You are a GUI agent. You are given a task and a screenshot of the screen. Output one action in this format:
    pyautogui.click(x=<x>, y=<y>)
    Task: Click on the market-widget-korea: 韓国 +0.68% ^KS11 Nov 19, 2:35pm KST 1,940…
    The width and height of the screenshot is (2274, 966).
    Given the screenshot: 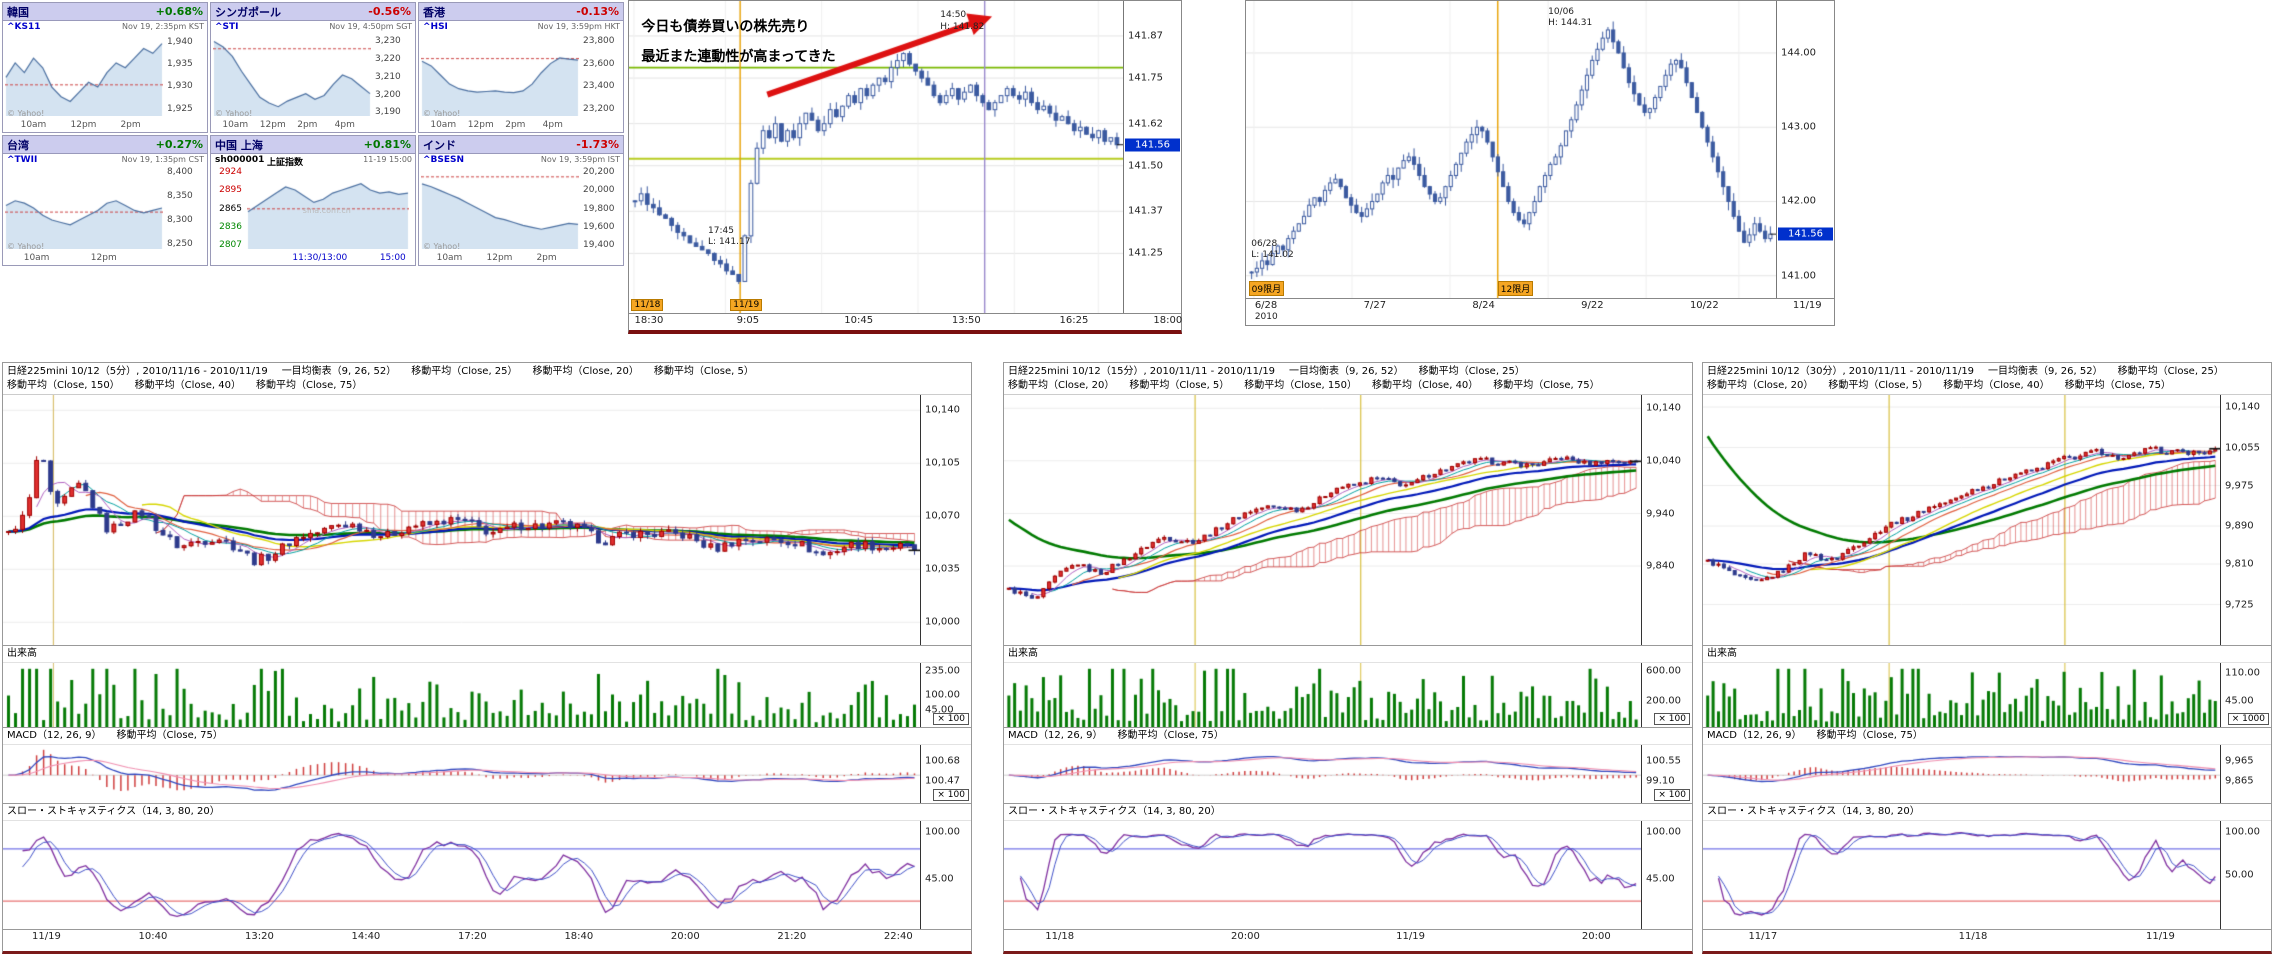 What is the action you would take?
    pyautogui.click(x=105, y=67)
    